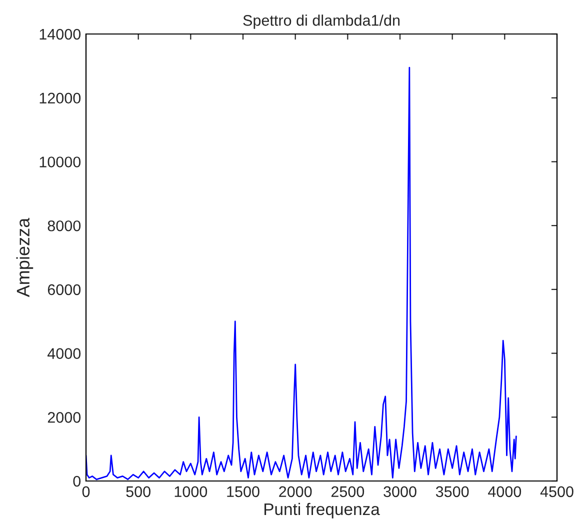 Image resolution: width=575 pixels, height=524 pixels. Describe the element at coordinates (400, 492) in the screenshot. I see `x-tick-label: 3000` at that location.